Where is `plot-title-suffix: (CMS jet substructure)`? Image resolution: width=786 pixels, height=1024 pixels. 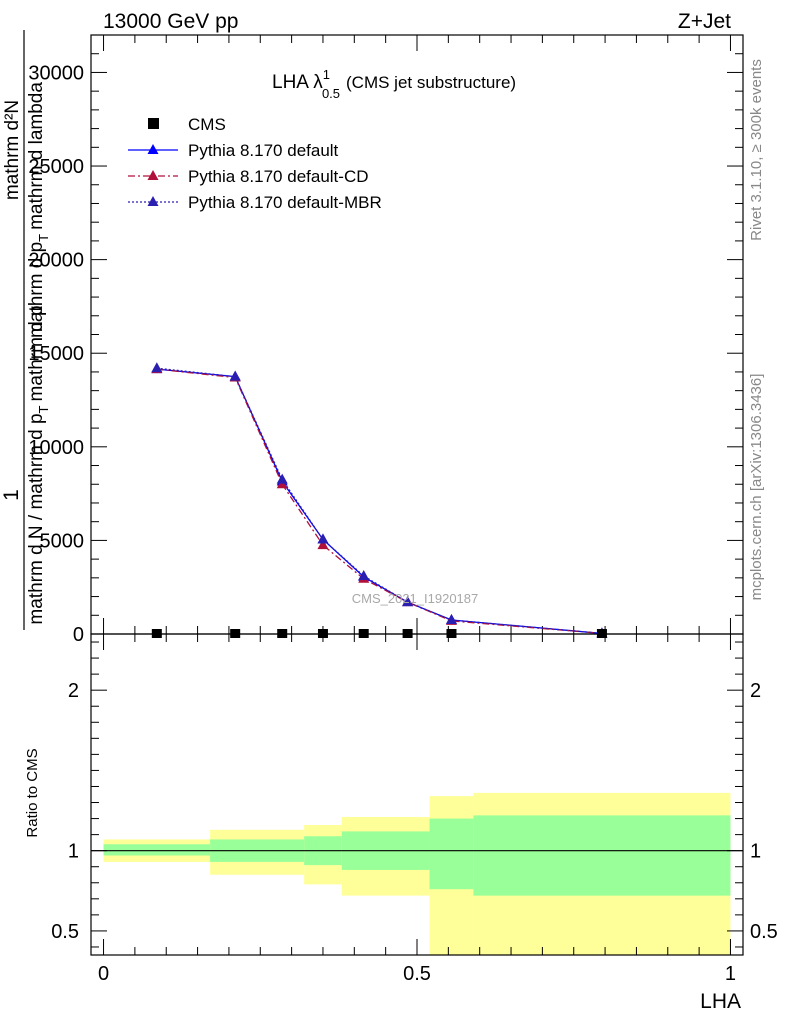
plot-title-suffix: (CMS jet substructure) is located at coordinates (431, 82).